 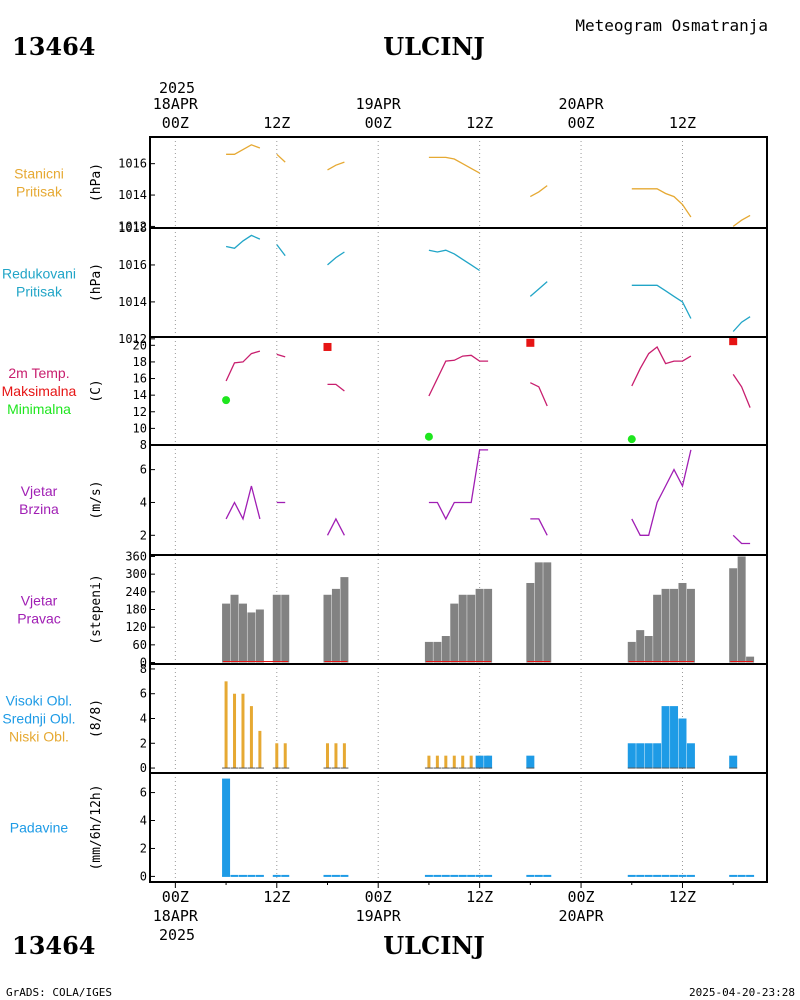 What do you see at coordinates (581, 916) in the screenshot?
I see `bottom-date-label: 20APR` at bounding box center [581, 916].